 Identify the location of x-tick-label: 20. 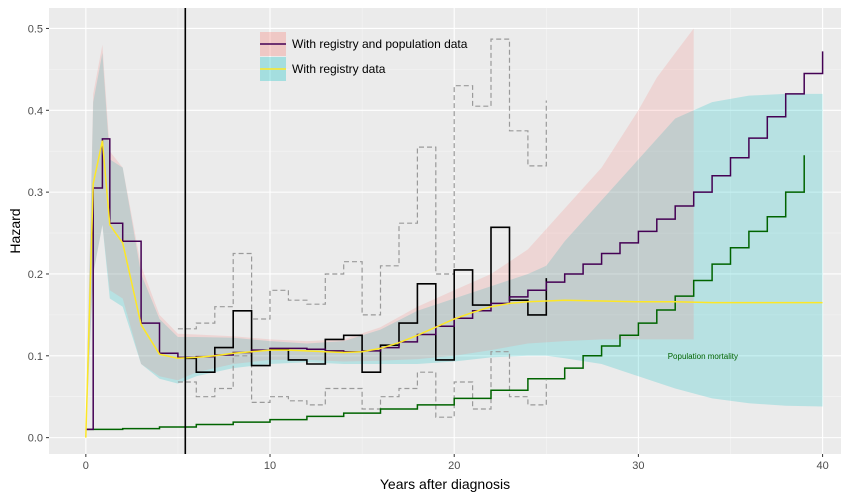
(454, 466).